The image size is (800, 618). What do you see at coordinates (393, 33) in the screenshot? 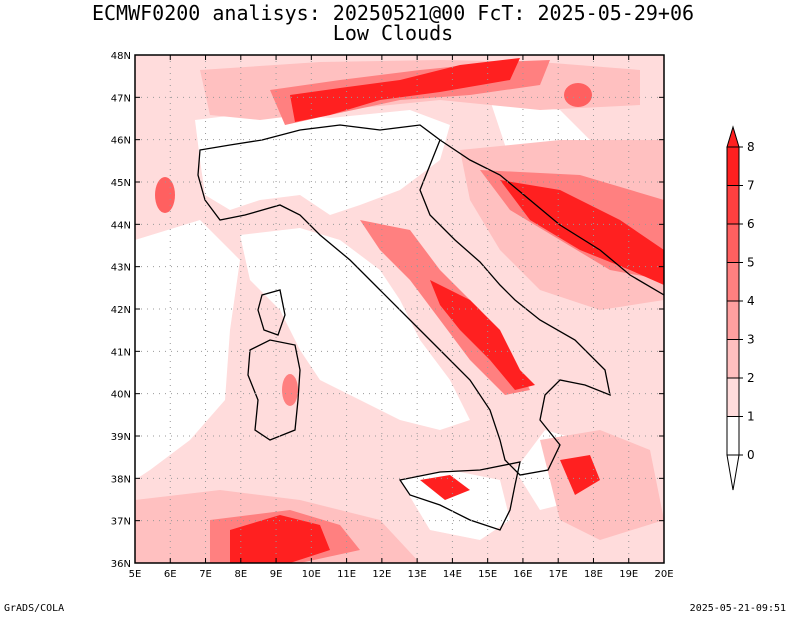
I see `chart-subtitle: Low Clouds` at bounding box center [393, 33].